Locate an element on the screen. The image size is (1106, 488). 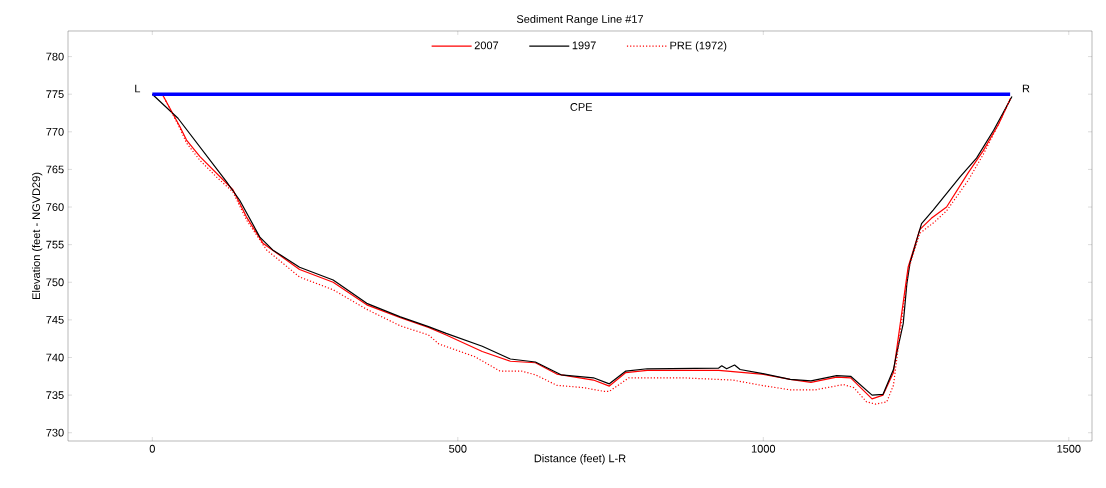
x-tick-label: 0 is located at coordinates (152, 448).